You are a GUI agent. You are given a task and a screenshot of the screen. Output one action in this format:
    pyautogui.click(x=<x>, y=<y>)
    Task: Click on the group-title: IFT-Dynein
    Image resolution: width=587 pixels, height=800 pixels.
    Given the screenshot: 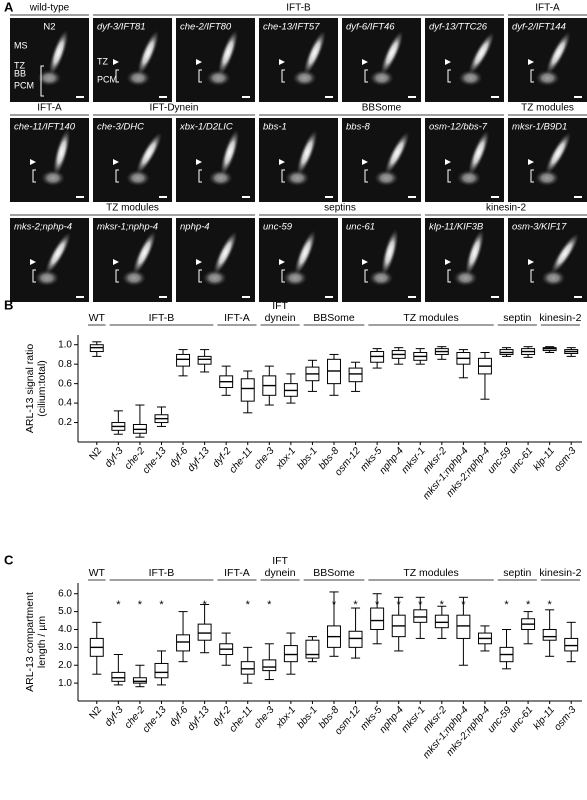 What is the action you would take?
    pyautogui.click(x=174, y=108)
    